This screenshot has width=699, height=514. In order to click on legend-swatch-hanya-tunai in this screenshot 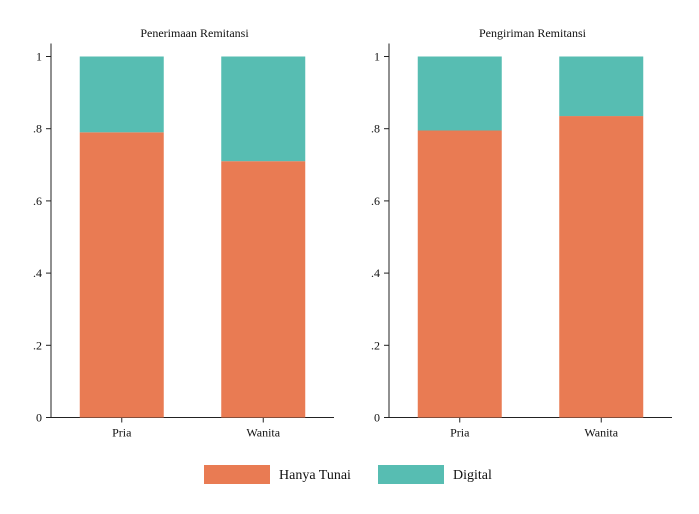, I will do `click(237, 474)`.